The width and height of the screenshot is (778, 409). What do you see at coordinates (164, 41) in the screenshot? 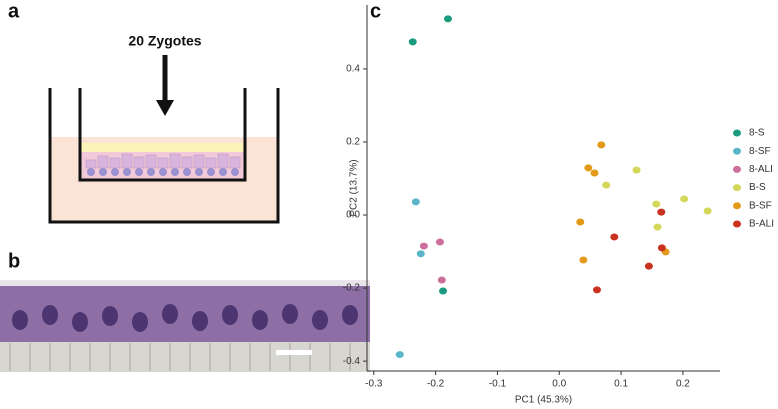
I see `annotation: 20 Zygotes` at bounding box center [164, 41].